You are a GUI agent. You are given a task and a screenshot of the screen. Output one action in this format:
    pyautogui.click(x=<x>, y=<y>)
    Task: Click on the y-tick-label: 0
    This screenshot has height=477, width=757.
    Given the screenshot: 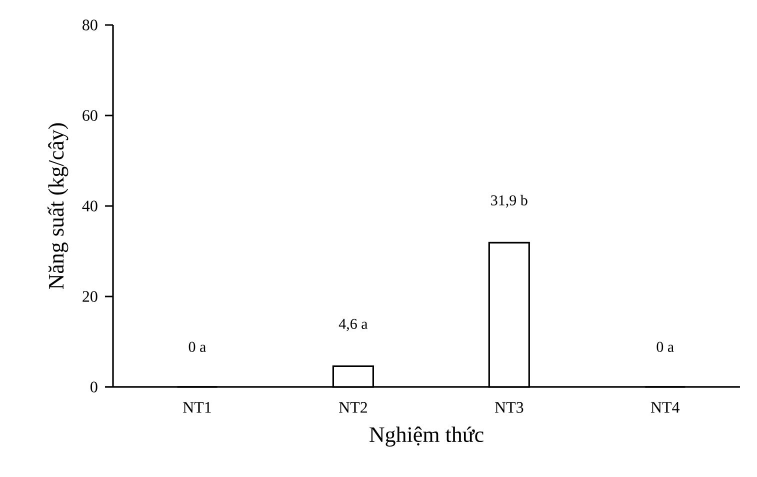 What is the action you would take?
    pyautogui.click(x=94, y=387)
    